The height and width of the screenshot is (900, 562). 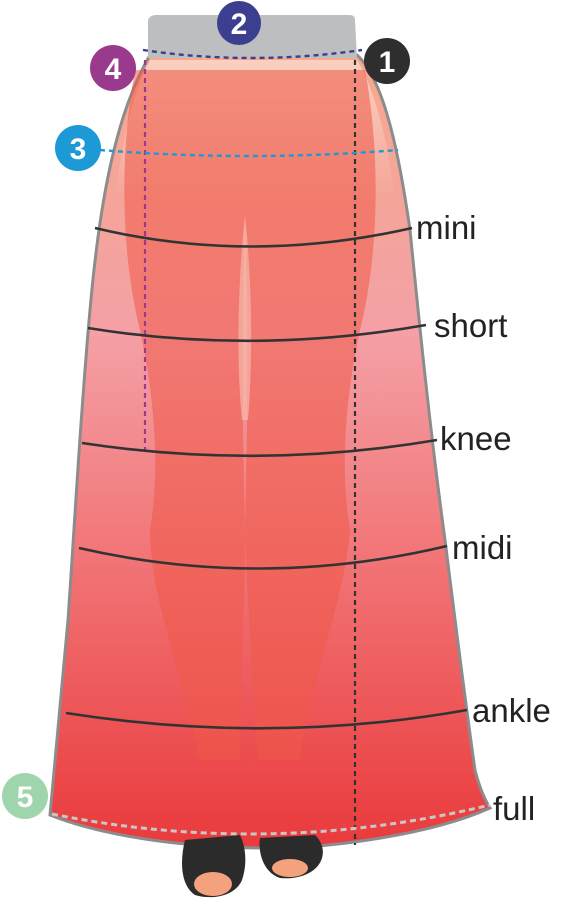 What do you see at coordinates (249, 153) in the screenshot?
I see `hip-measure-line` at bounding box center [249, 153].